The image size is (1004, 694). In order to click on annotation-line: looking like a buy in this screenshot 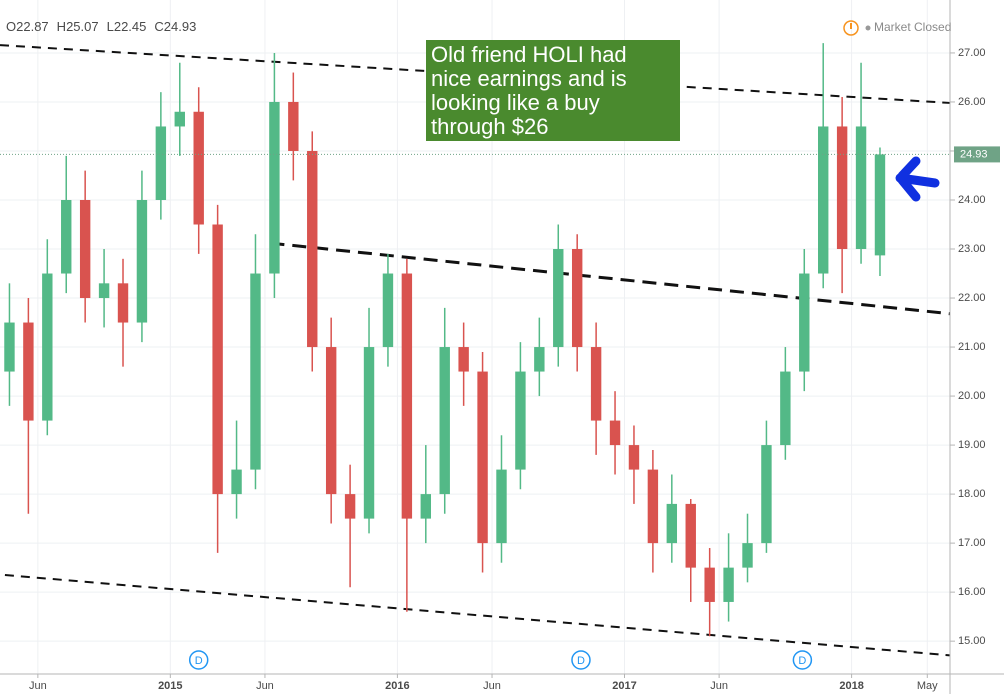, I will do `click(515, 102)`.